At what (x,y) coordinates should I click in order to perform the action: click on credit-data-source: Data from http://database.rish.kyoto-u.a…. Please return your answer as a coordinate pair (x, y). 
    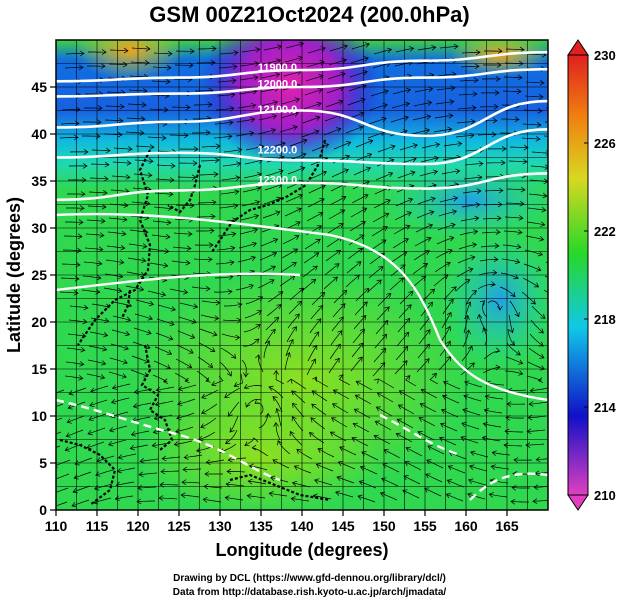
    Looking at the image, I should click on (309, 592).